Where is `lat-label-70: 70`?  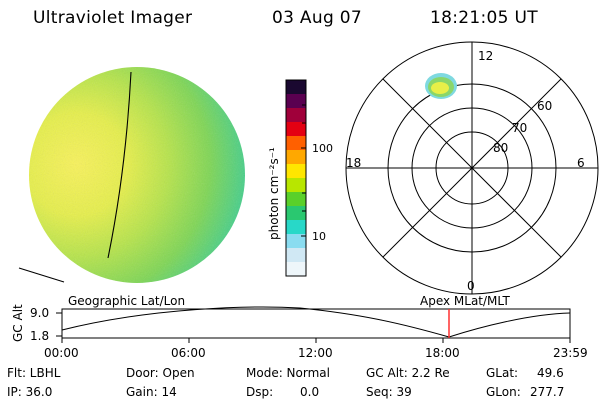
lat-label-70: 70 is located at coordinates (519, 128).